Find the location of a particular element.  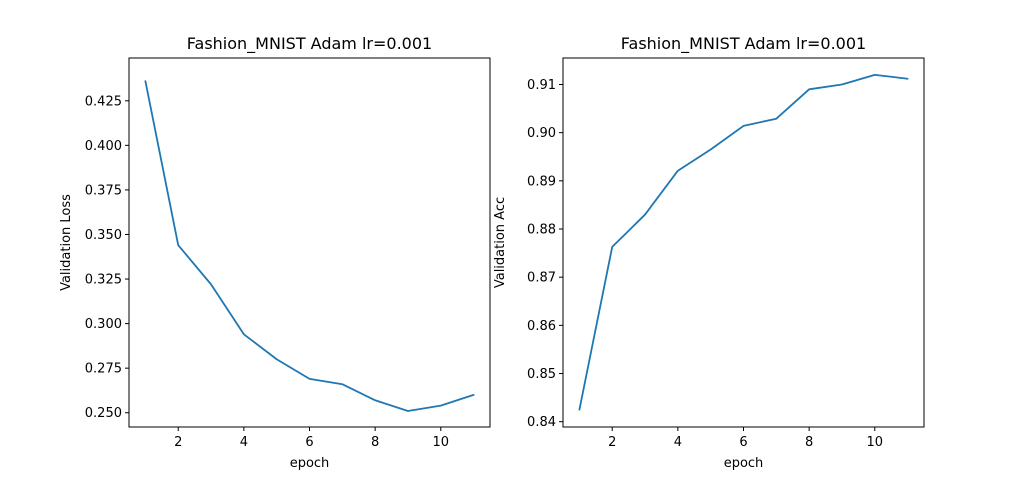

y-tick-label: 0.85 is located at coordinates (541, 374).